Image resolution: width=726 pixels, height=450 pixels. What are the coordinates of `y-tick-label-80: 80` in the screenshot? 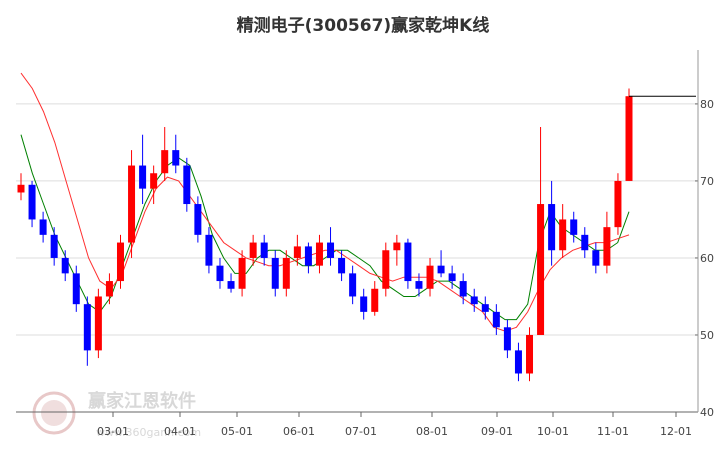 It's located at (707, 104).